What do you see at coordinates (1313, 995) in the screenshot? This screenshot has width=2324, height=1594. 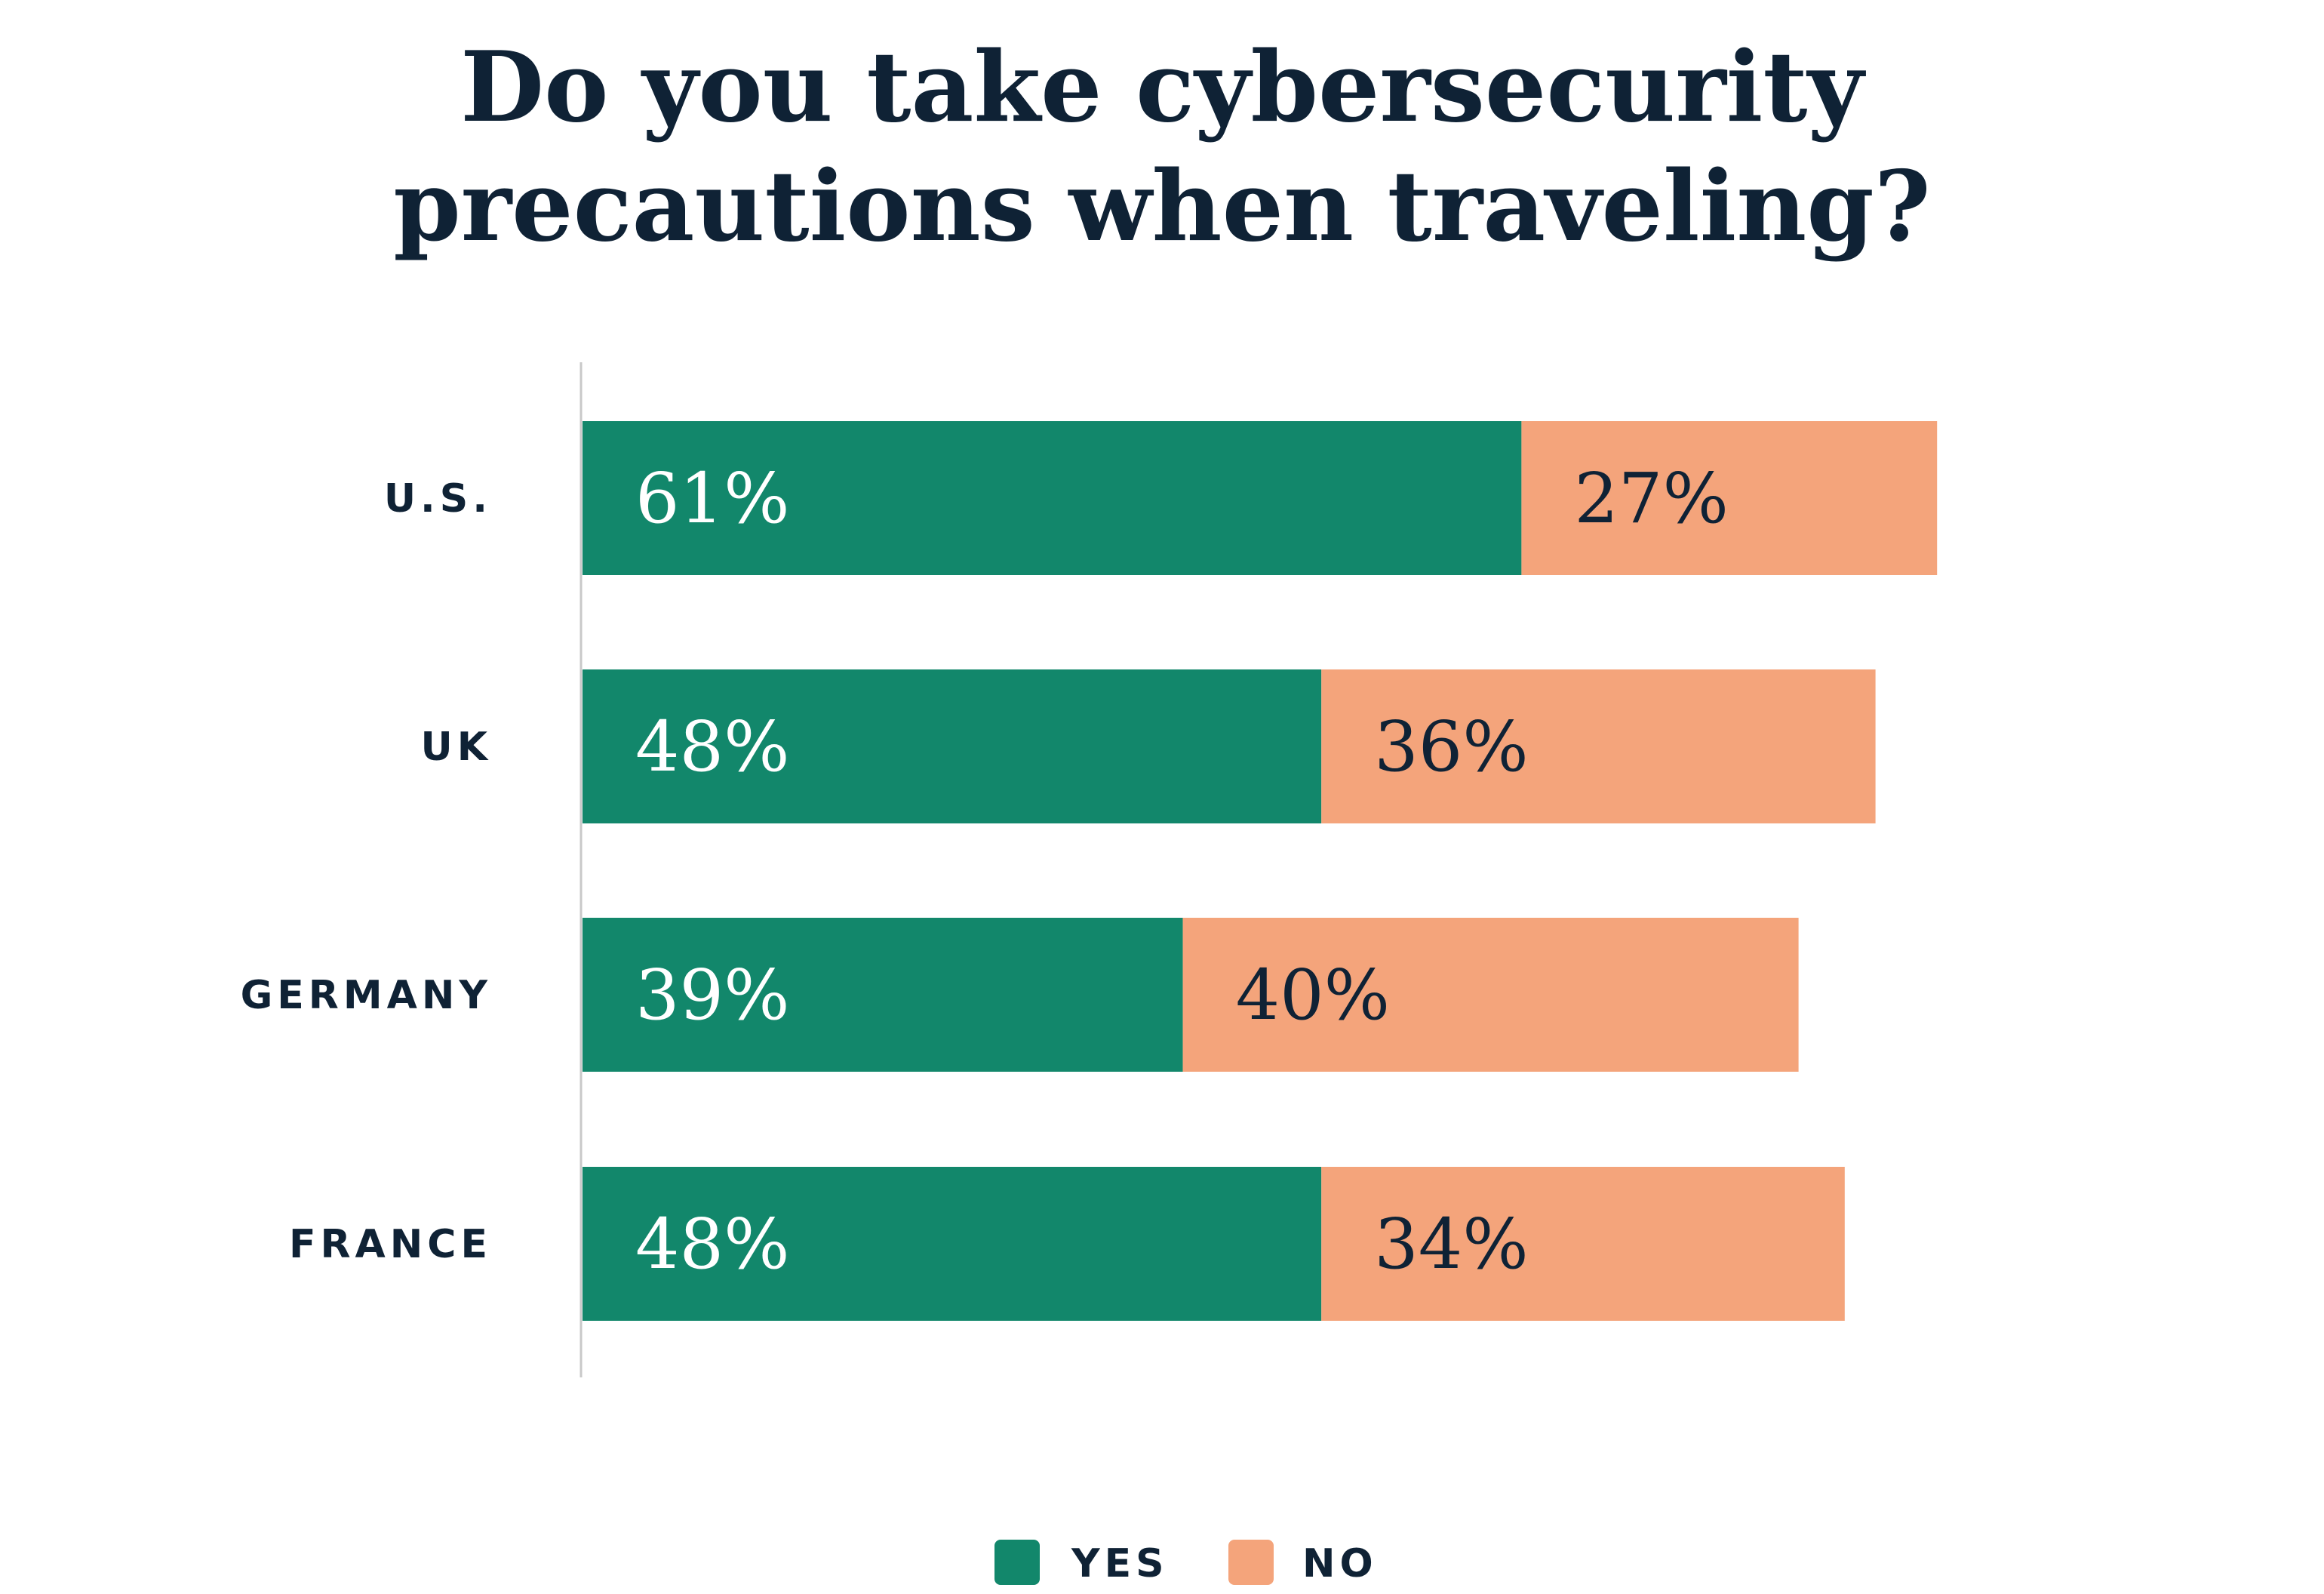 I see `data-label-germany-no: 40%` at bounding box center [1313, 995].